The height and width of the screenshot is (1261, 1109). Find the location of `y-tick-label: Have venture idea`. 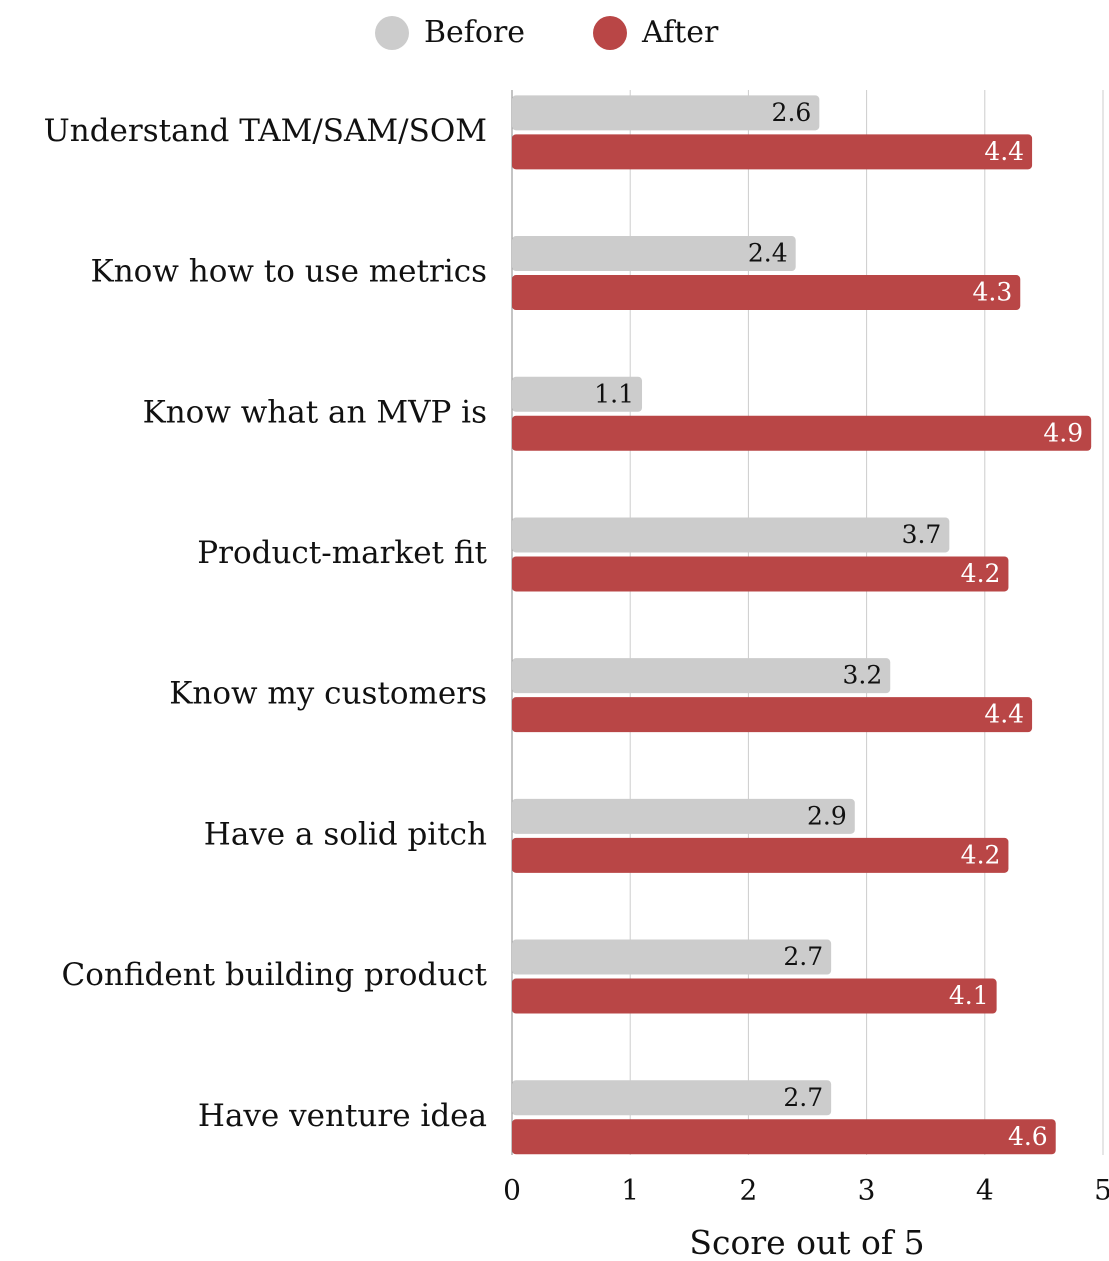

y-tick-label: Have venture idea is located at coordinates (342, 1116).